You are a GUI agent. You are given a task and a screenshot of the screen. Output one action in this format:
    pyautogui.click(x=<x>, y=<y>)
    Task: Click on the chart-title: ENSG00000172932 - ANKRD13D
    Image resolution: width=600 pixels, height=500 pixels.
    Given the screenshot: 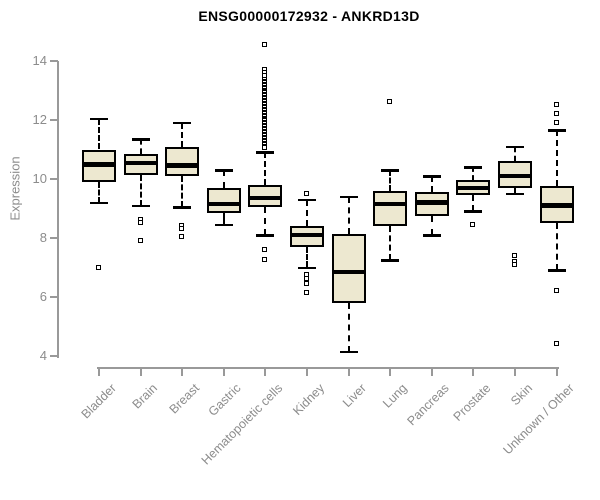 What is the action you would take?
    pyautogui.click(x=309, y=16)
    